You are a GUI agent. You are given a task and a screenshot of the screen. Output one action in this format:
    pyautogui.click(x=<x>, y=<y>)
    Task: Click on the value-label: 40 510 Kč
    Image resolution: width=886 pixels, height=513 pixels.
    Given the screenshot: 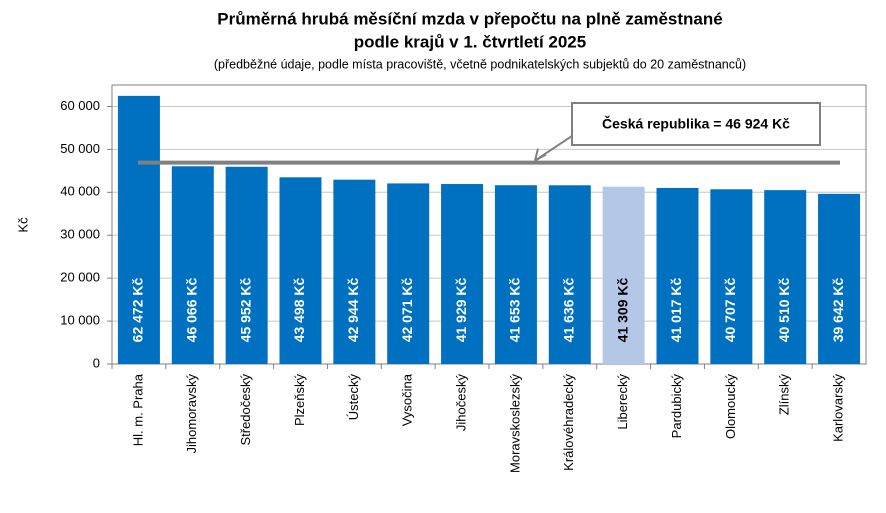 What is the action you would take?
    pyautogui.click(x=784, y=309)
    